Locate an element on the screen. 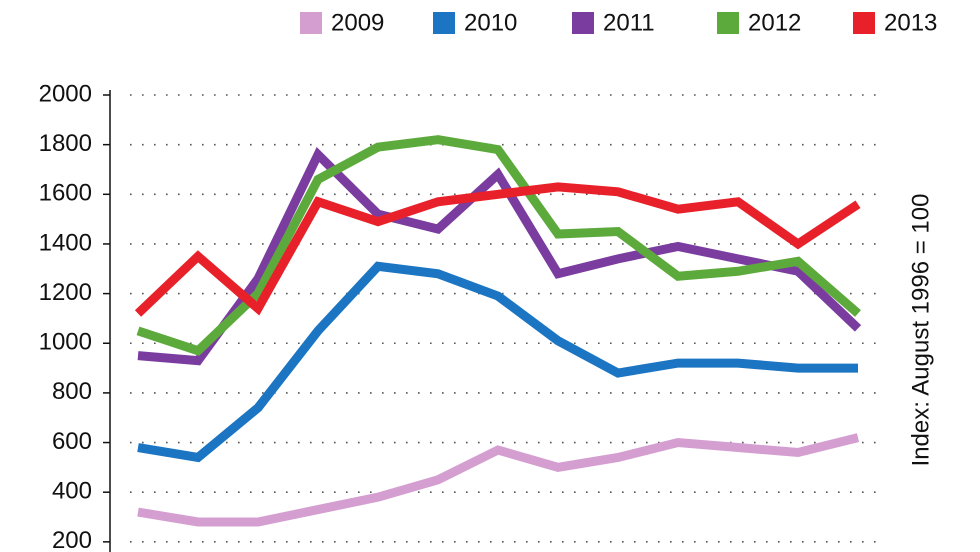 The height and width of the screenshot is (552, 980). legend-label: 2011 is located at coordinates (629, 22).